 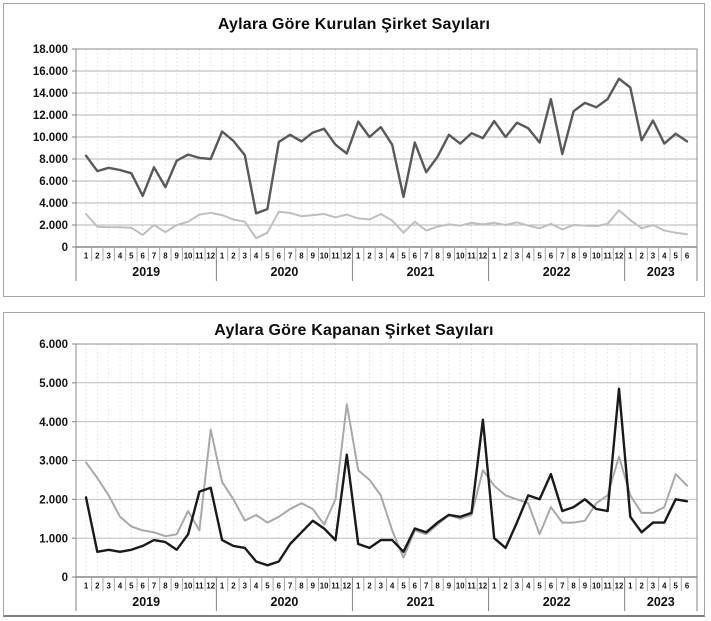 I want to click on svg-text: 3.000, so click(x=53, y=462).